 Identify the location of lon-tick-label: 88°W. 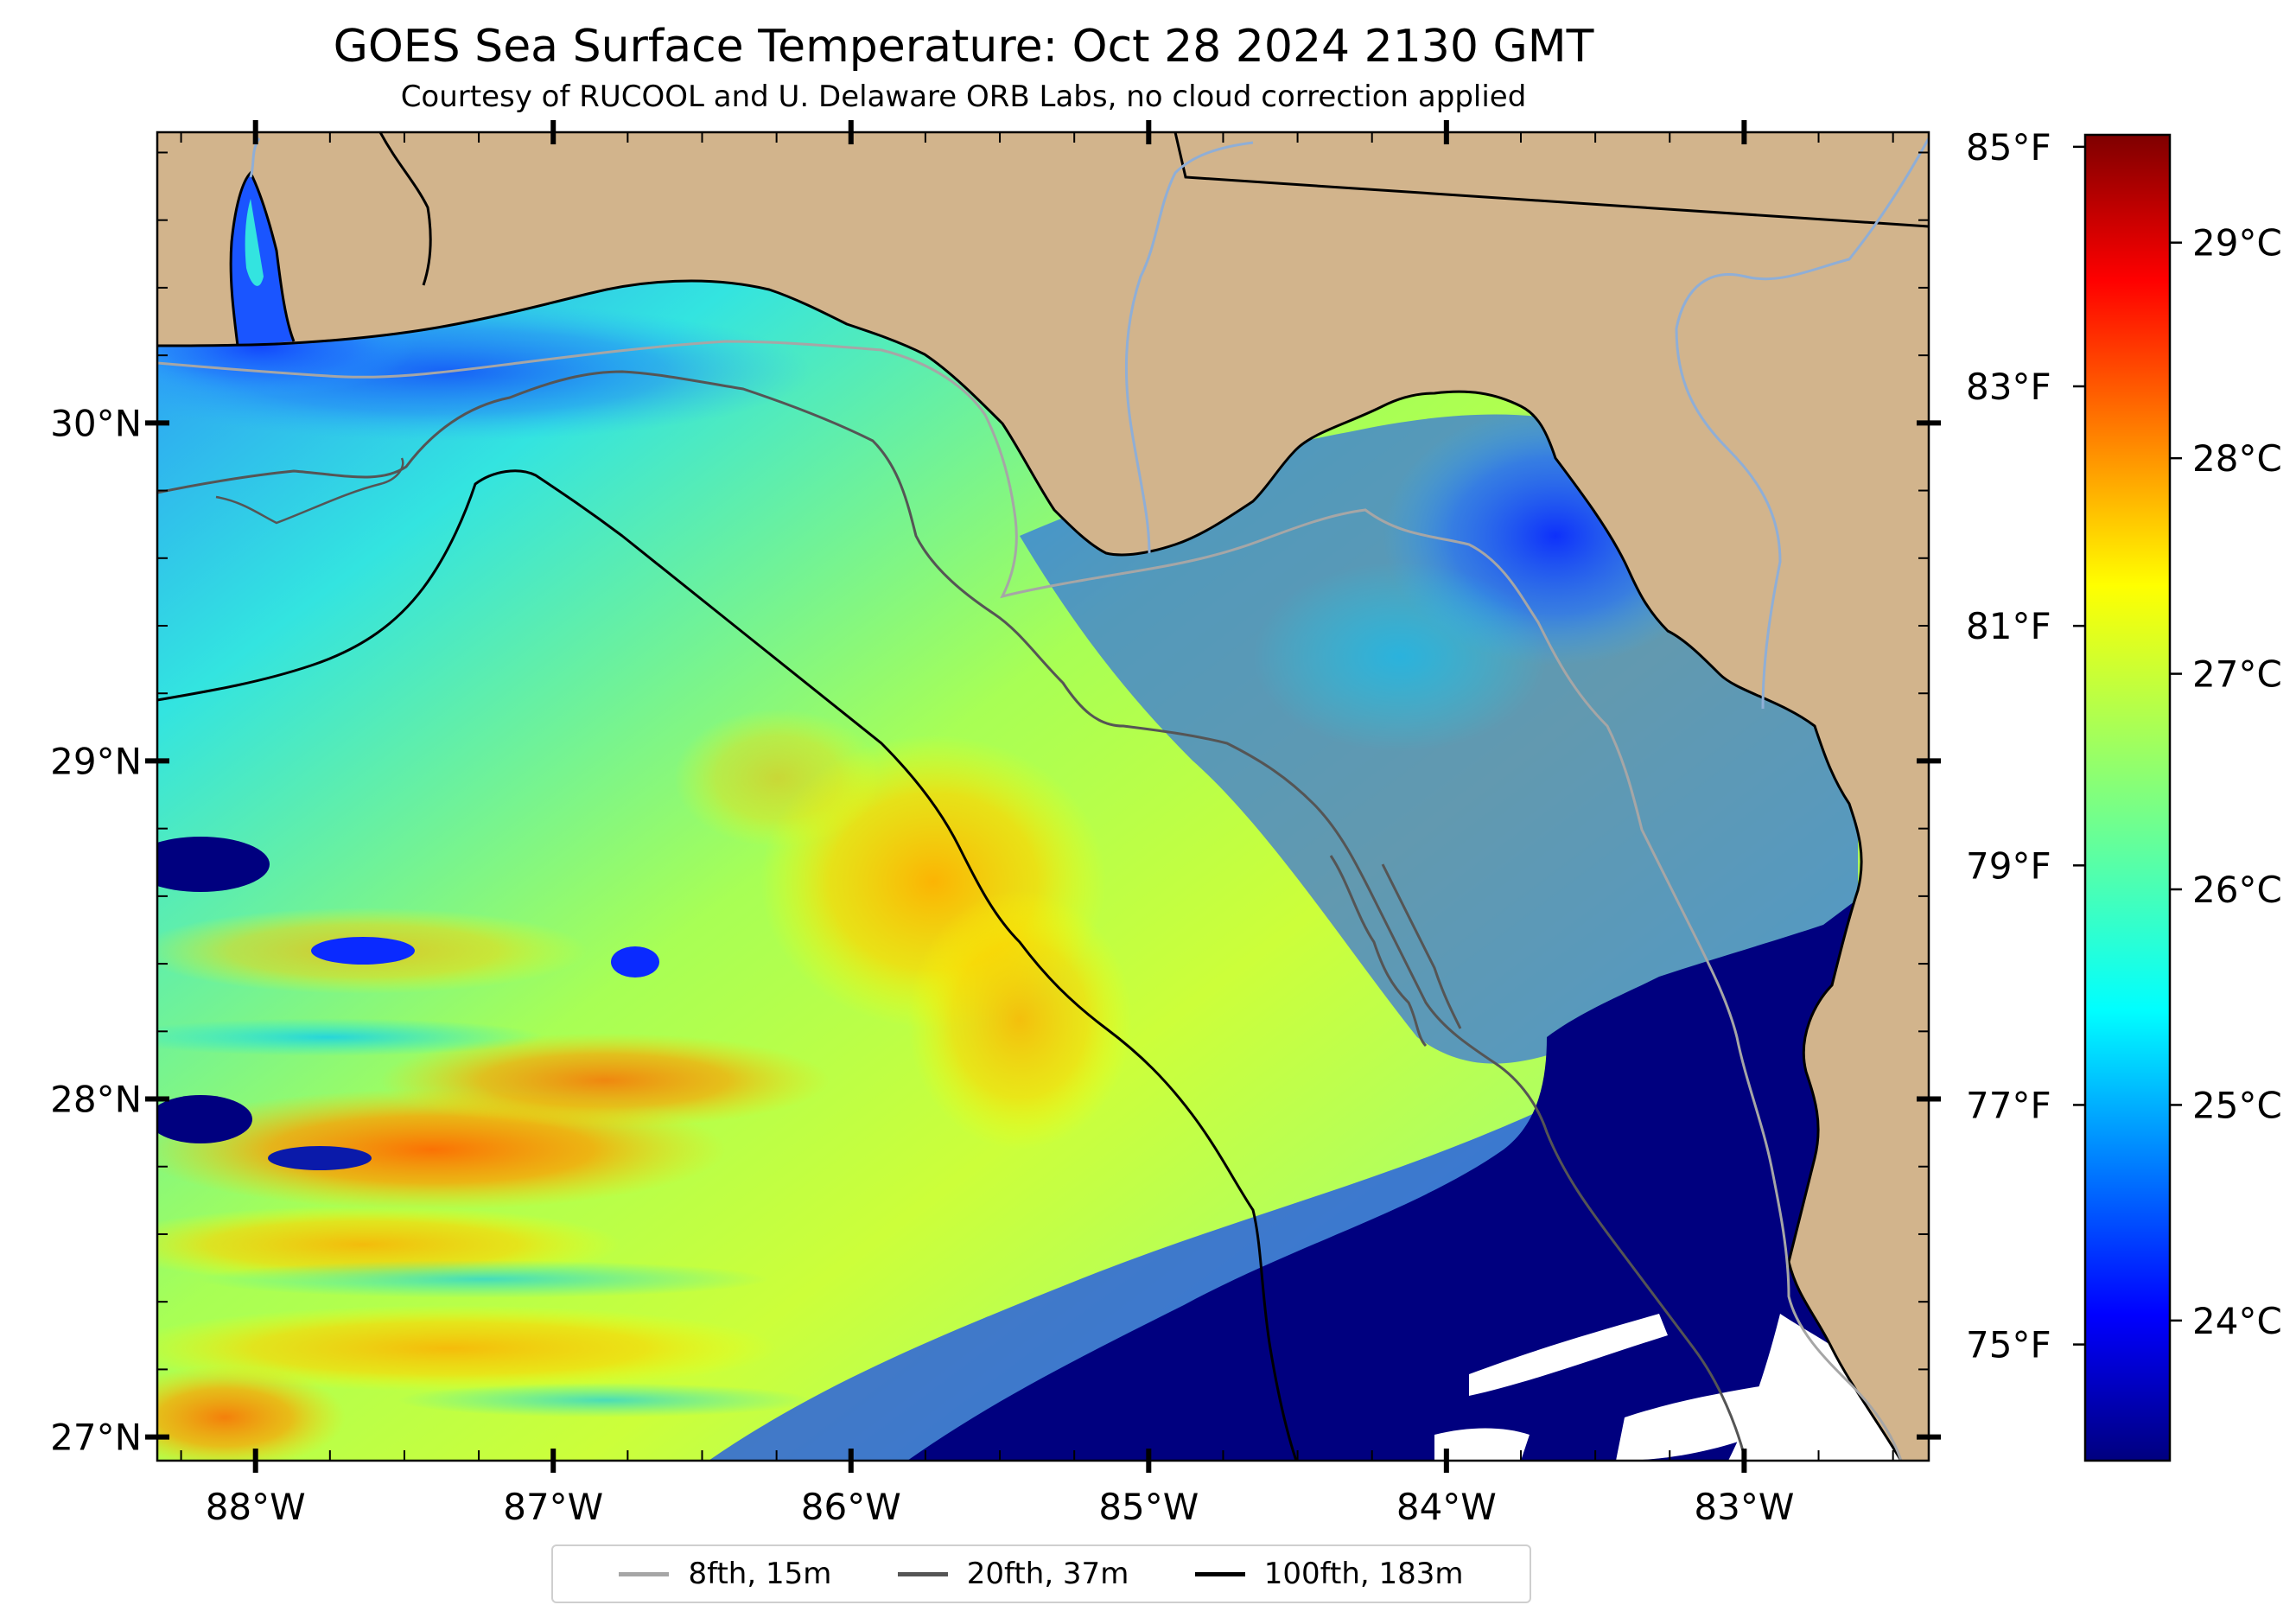
(256, 1507).